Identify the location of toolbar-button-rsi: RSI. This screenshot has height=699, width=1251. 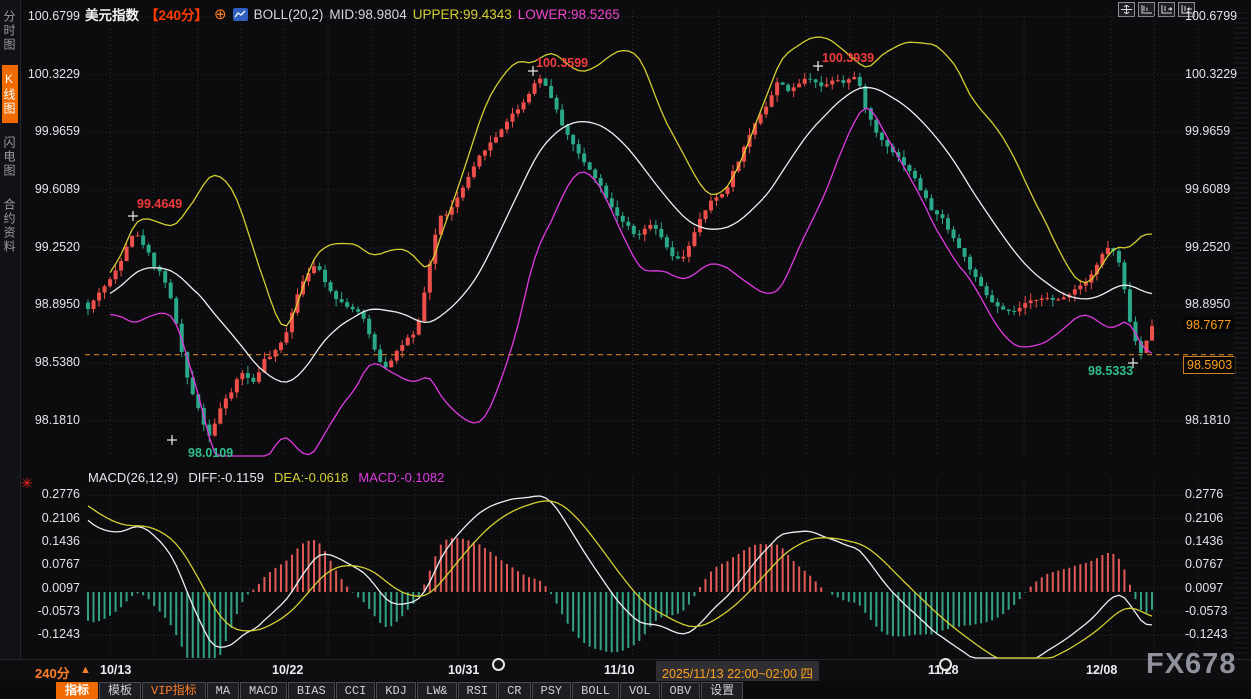
(477, 690).